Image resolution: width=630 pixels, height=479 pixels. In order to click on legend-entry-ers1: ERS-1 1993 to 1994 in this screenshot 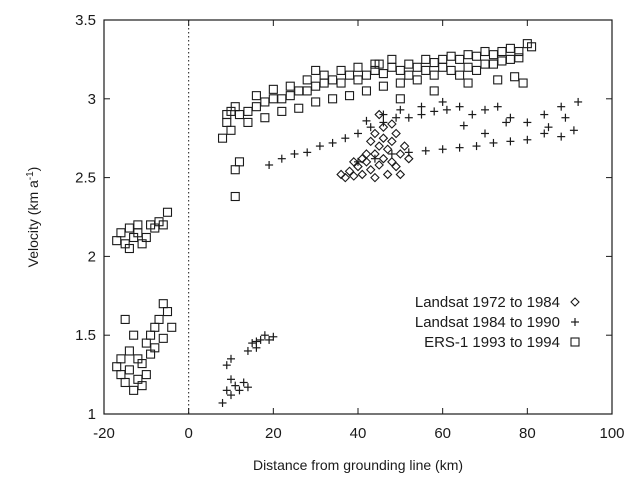, I will do `click(502, 342)`.